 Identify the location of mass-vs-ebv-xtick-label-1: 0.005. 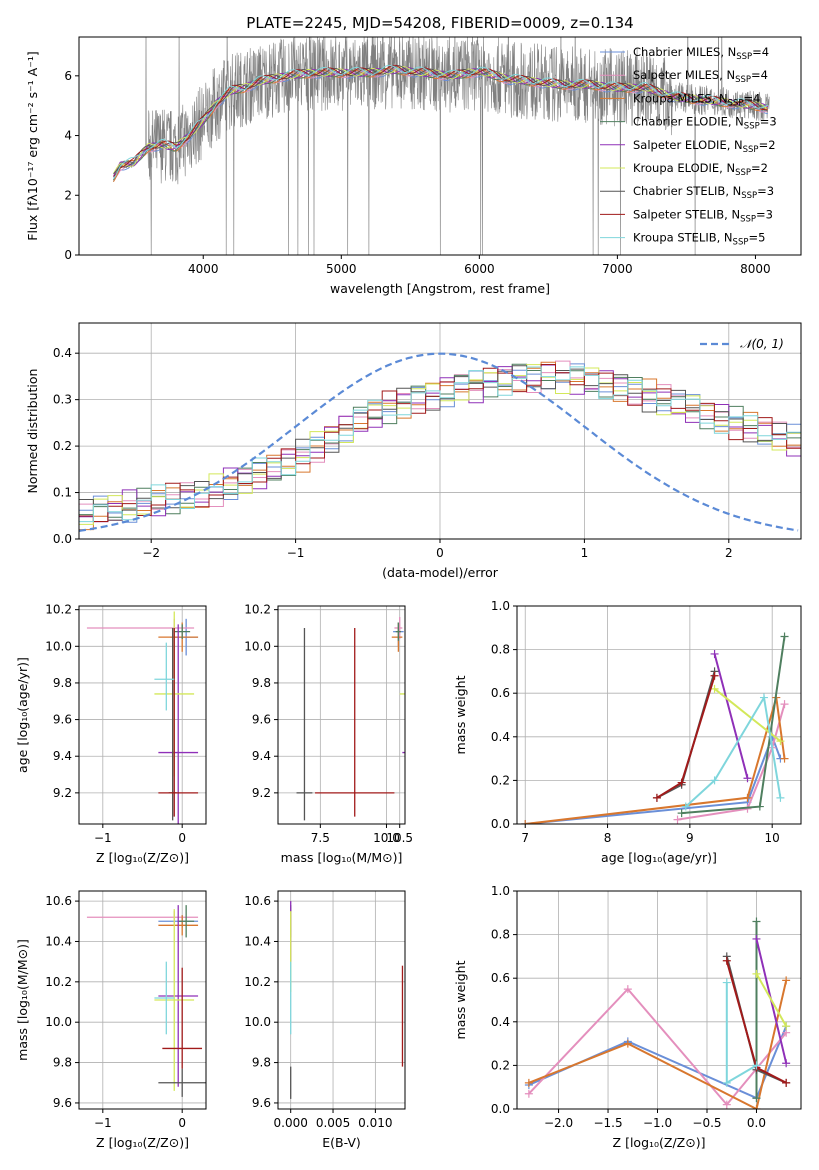
(333, 1123).